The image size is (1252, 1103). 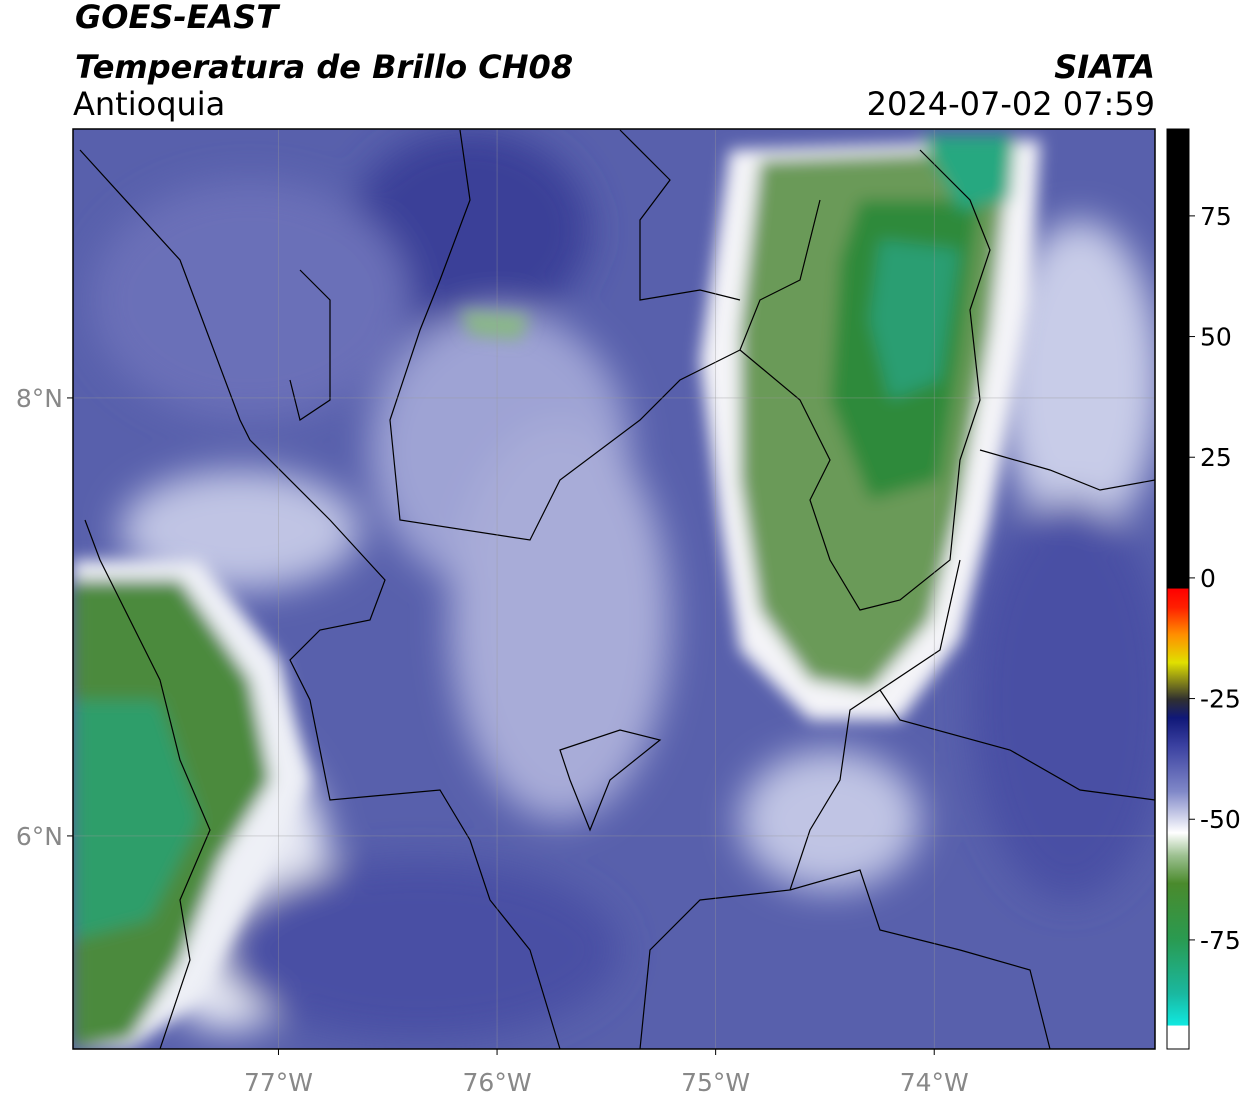 What do you see at coordinates (1220, 940) in the screenshot?
I see `colorbar-tick-label: -75` at bounding box center [1220, 940].